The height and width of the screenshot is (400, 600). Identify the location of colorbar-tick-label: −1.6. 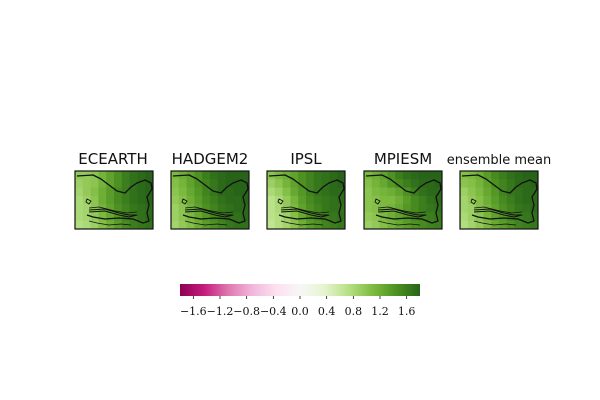
(193, 311).